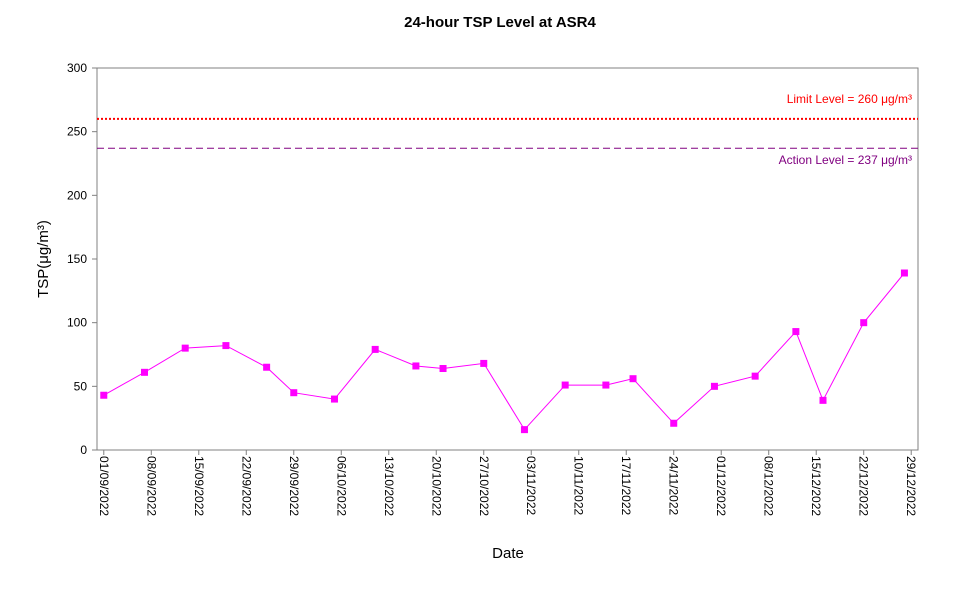 The image size is (966, 589). What do you see at coordinates (674, 485) in the screenshot?
I see `x-tick-label: 24/11/2022` at bounding box center [674, 485].